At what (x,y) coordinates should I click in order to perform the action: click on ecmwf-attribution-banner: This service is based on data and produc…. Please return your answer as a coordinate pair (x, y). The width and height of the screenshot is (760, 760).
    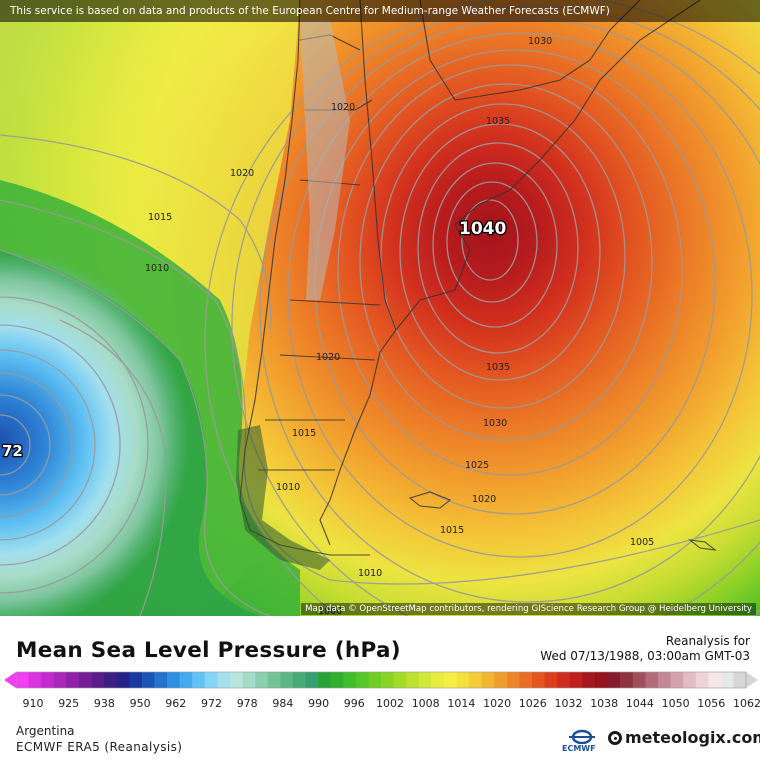
    Looking at the image, I should click on (380, 11).